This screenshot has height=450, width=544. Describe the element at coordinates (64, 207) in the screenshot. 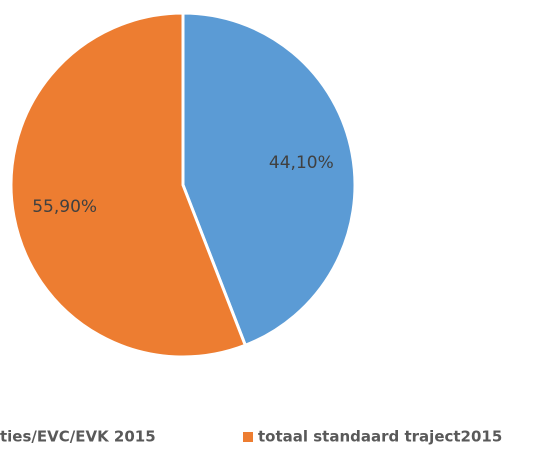

I see `data-label: 55,90%` at that location.